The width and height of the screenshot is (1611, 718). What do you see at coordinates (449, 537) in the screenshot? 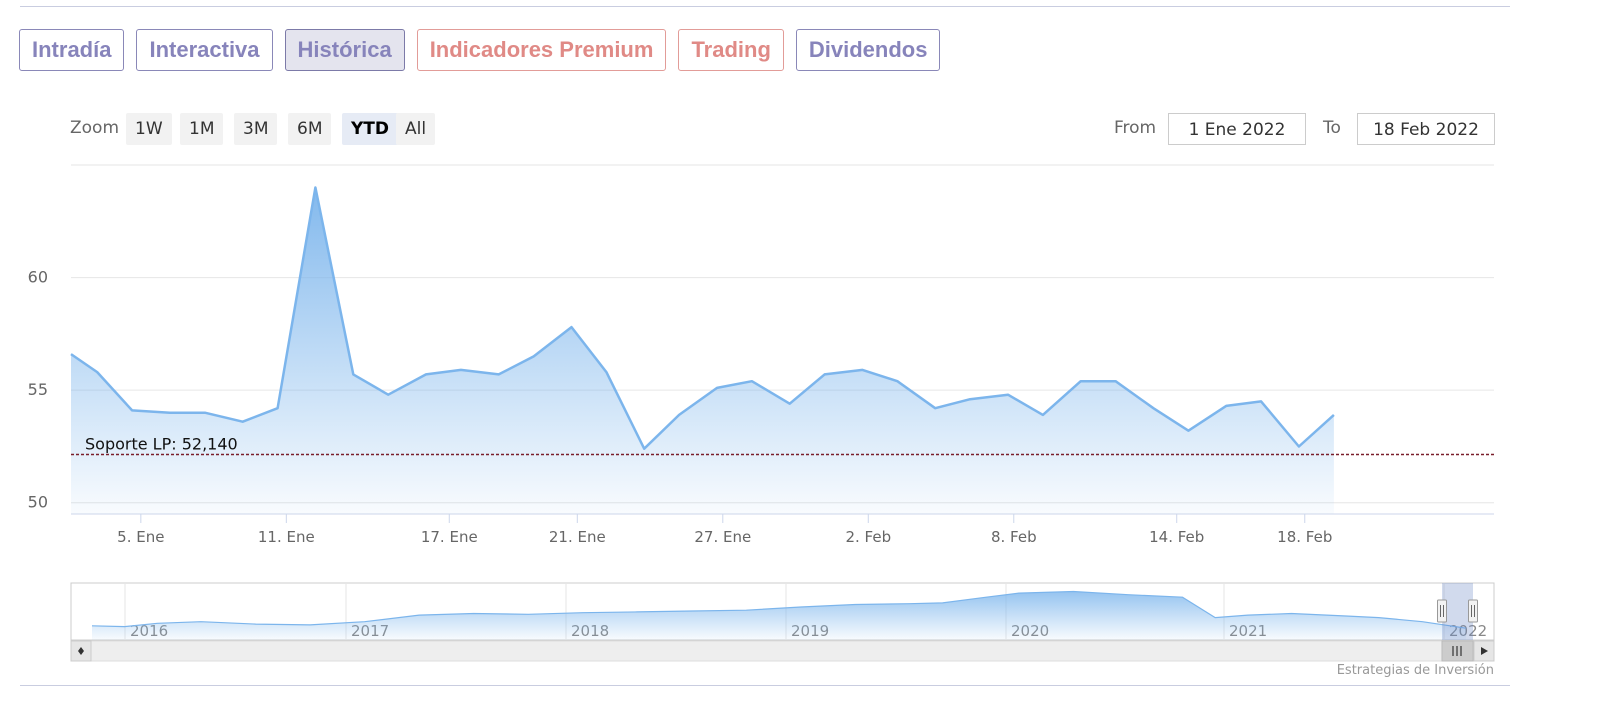
I see `x-tick-label: 17. Ene` at bounding box center [449, 537].